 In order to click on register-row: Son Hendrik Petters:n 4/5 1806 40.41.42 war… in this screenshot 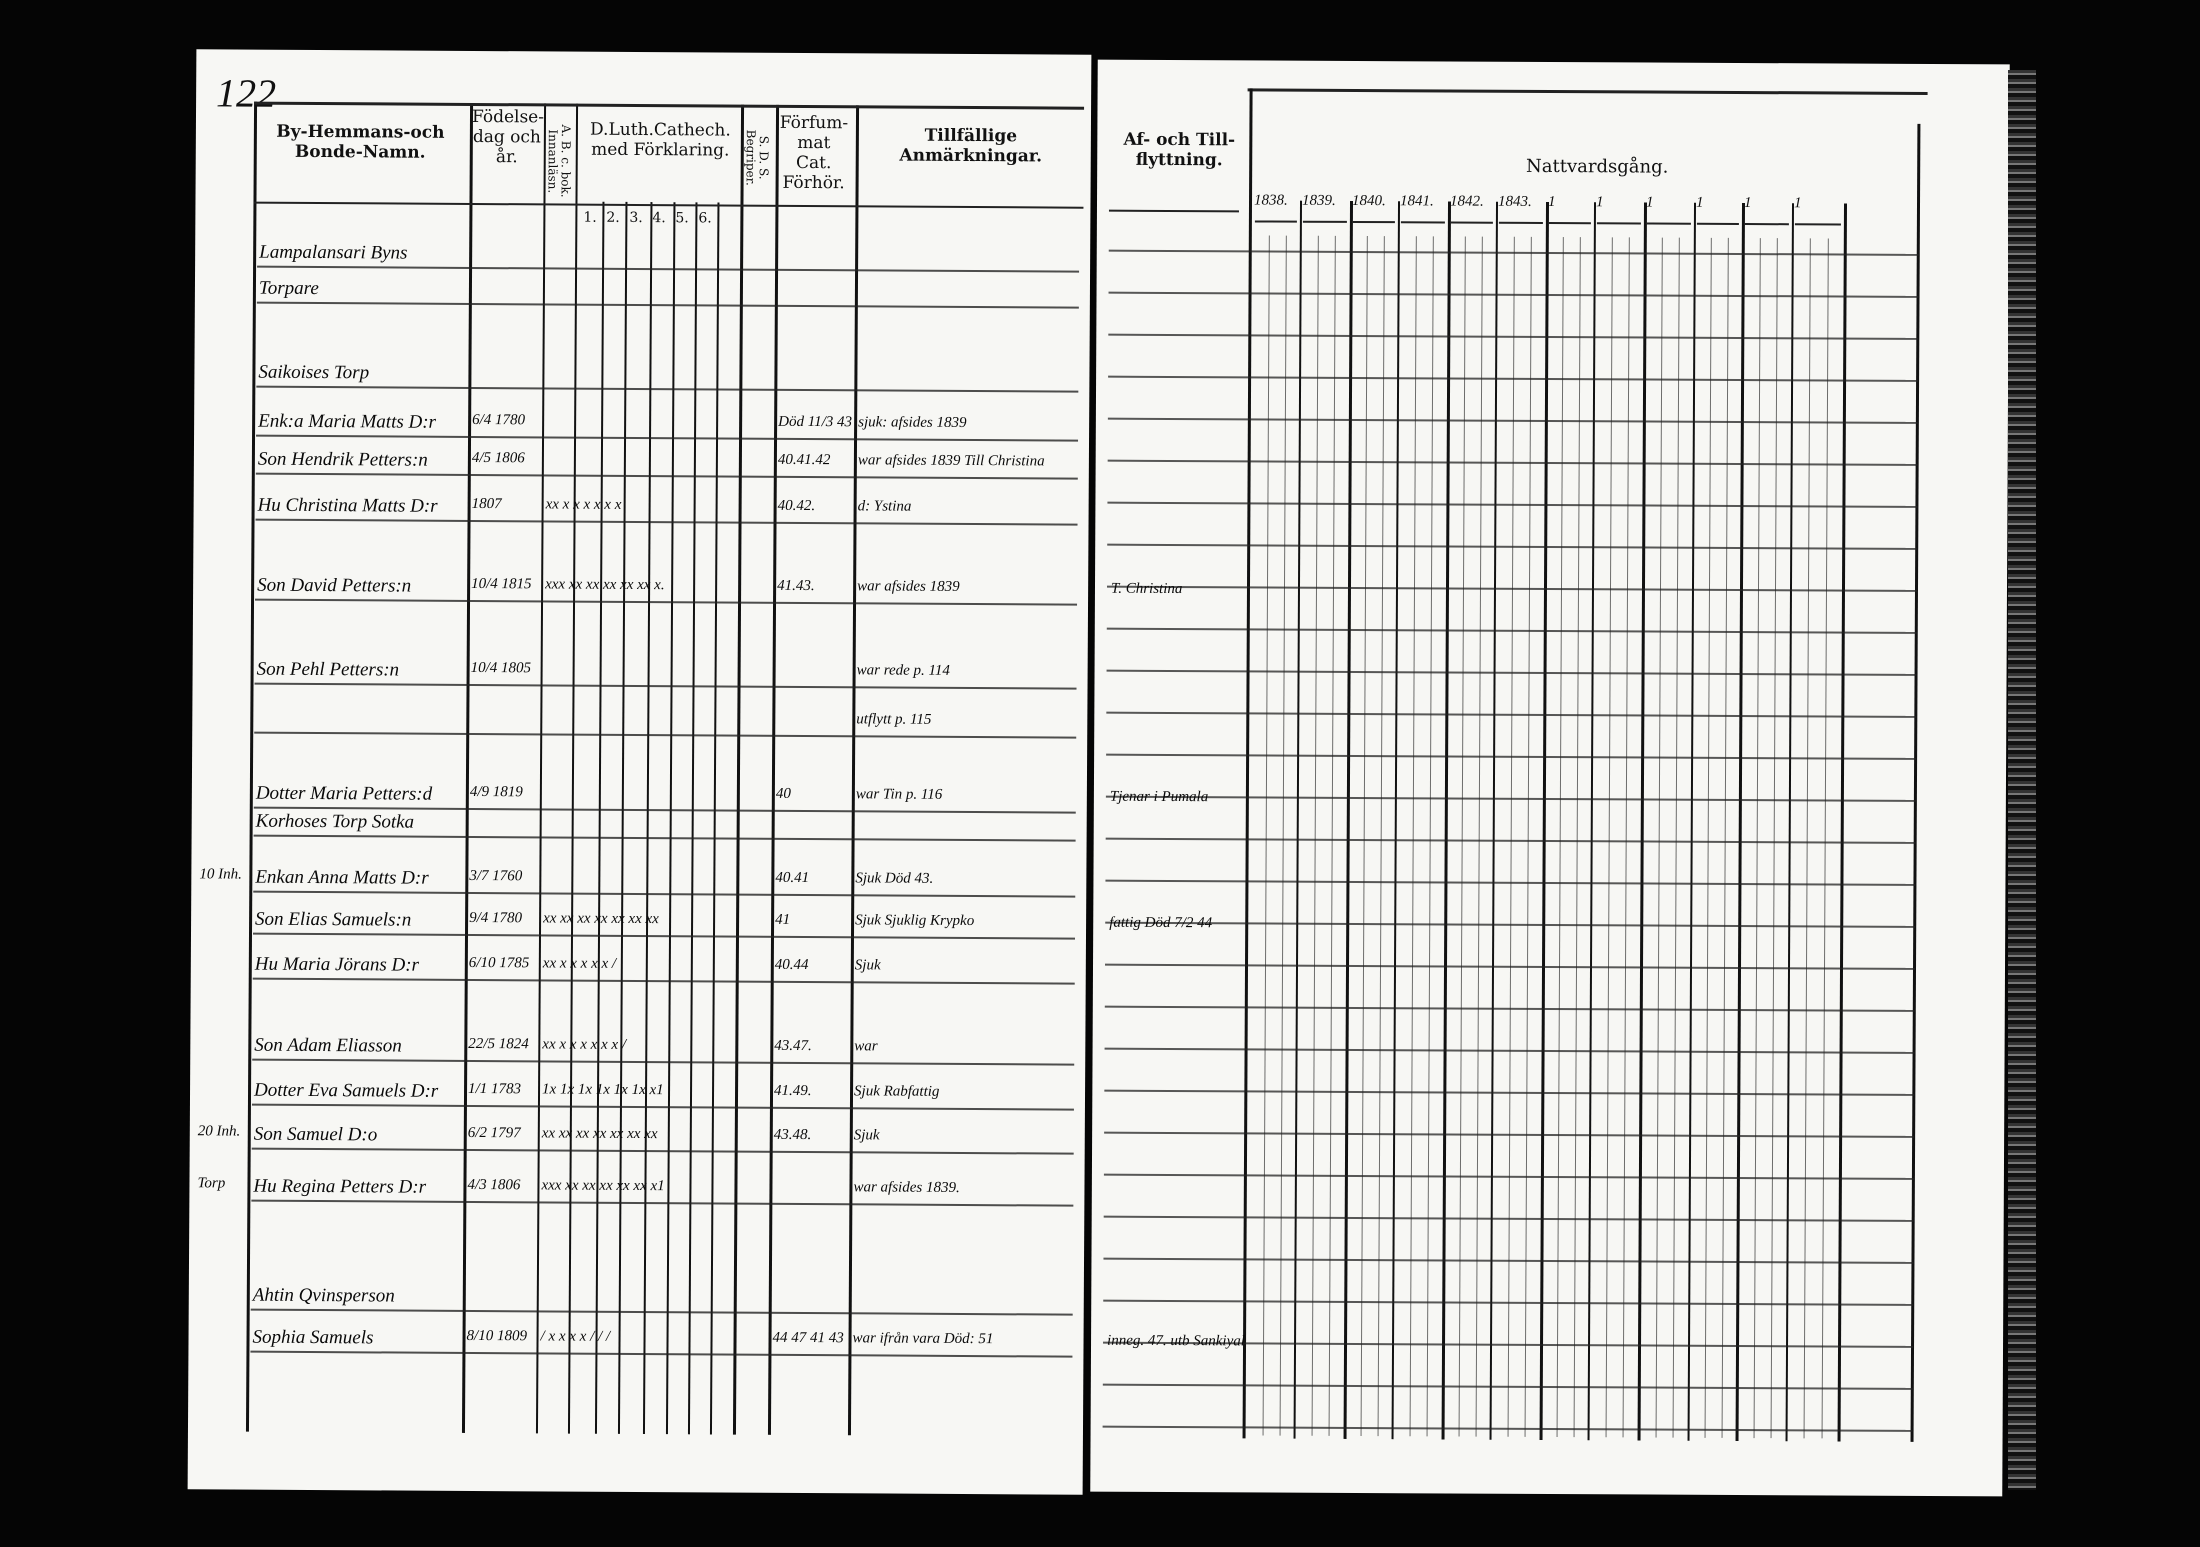, I will do `click(641, 465)`.